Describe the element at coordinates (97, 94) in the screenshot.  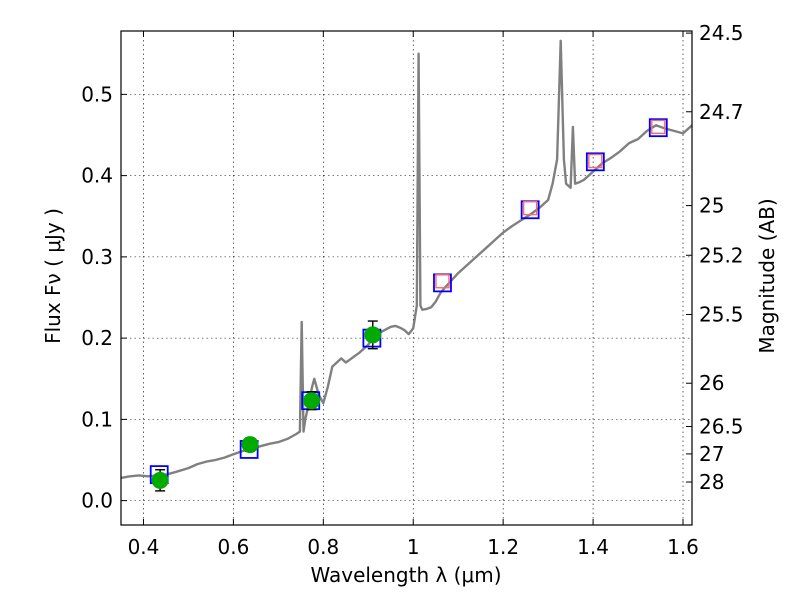
I see `y-tick-label: 0.5` at that location.